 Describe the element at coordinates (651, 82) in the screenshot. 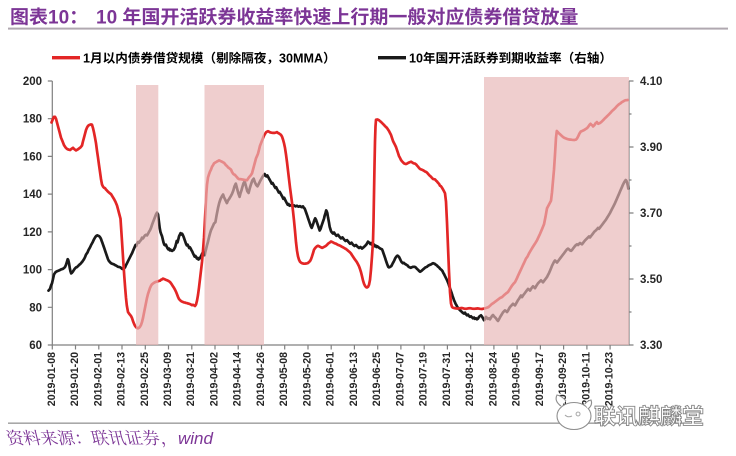

I see `svg-text: 4.10` at that location.